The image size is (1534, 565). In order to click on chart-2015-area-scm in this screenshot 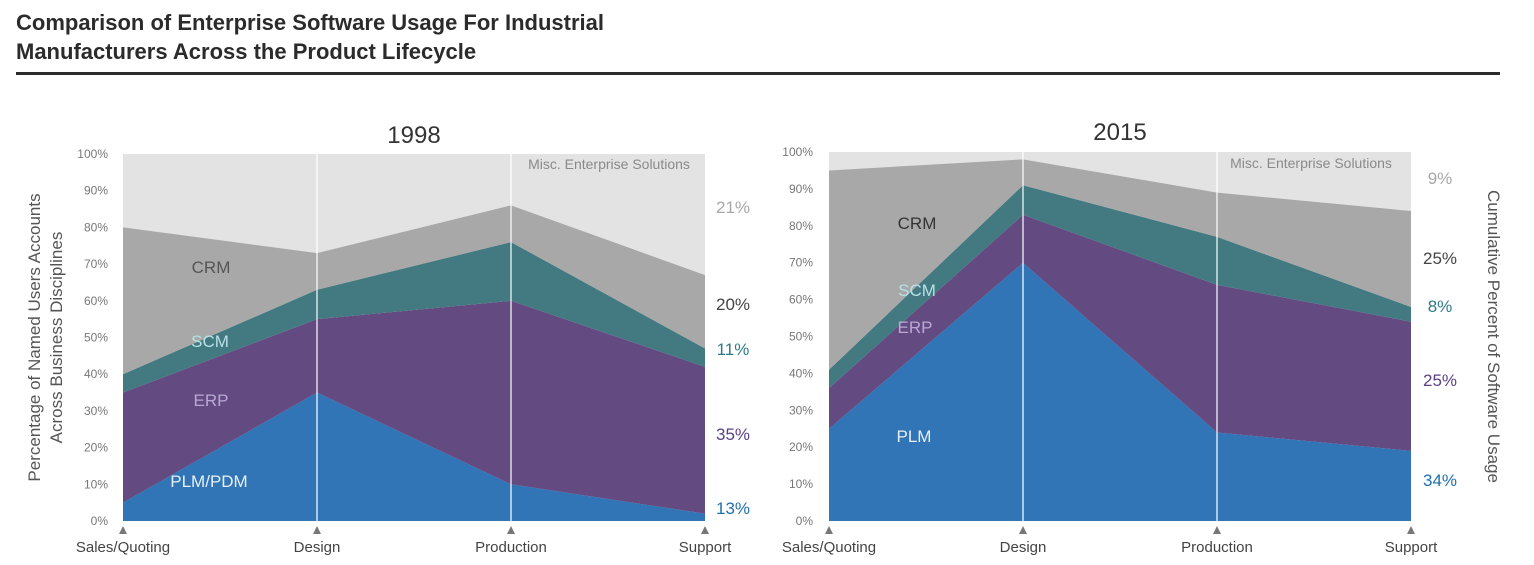, I will do `click(1120, 287)`.